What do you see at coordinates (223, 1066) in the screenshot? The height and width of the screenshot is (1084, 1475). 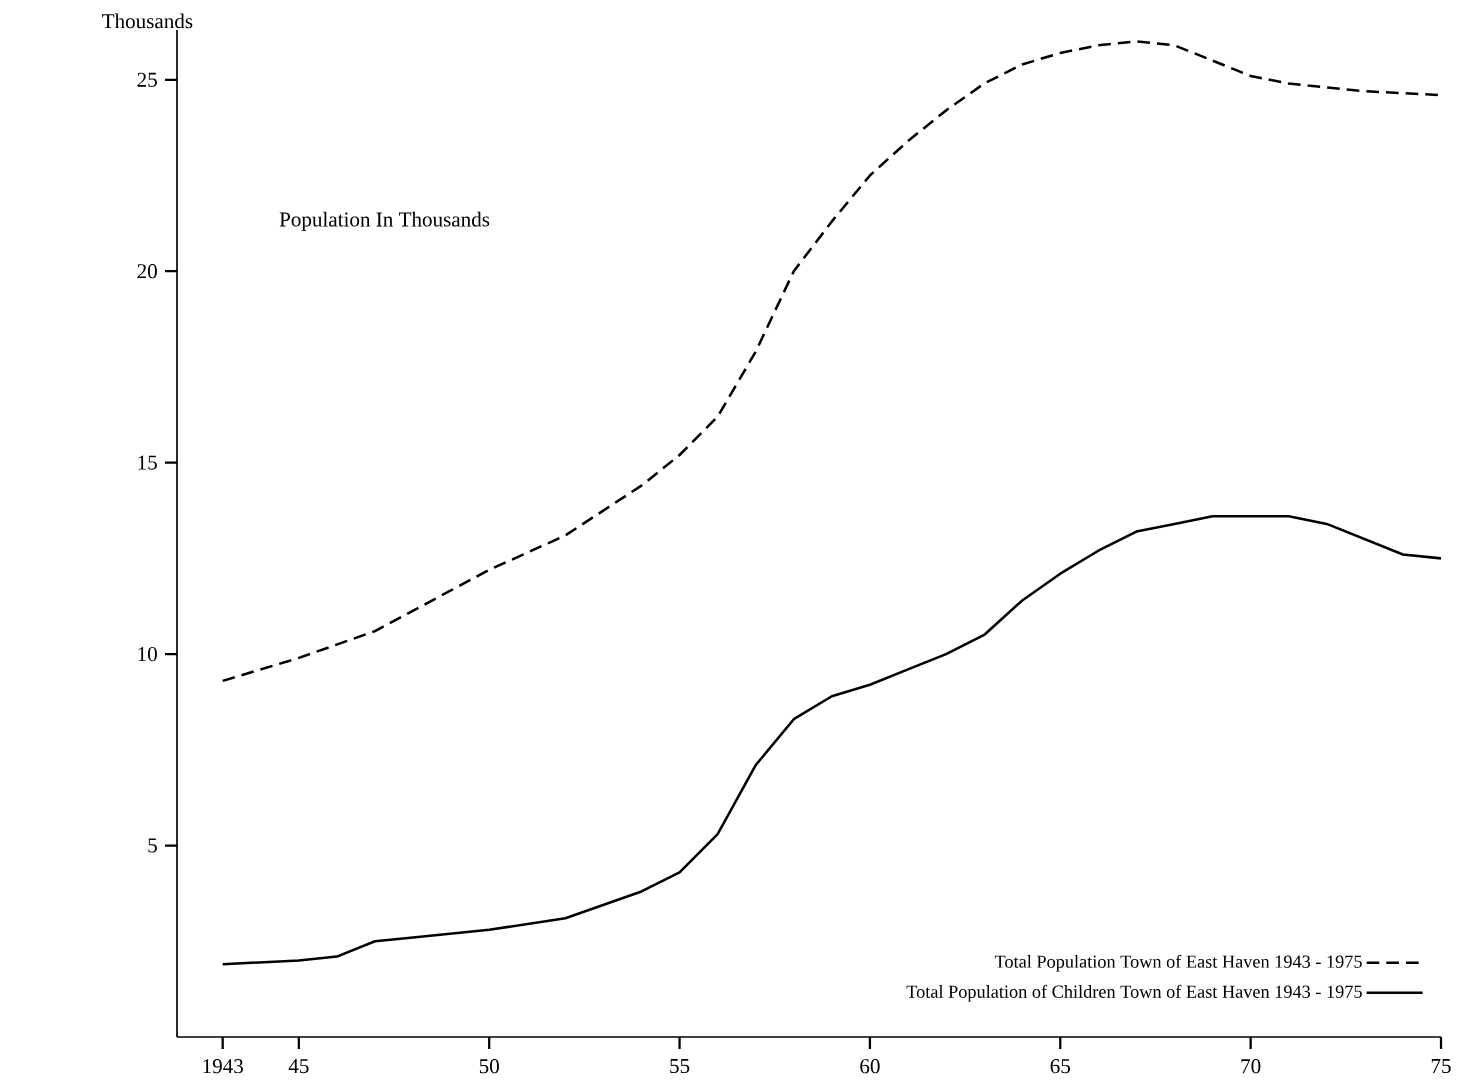 I see `x-tick-label: 1943` at bounding box center [223, 1066].